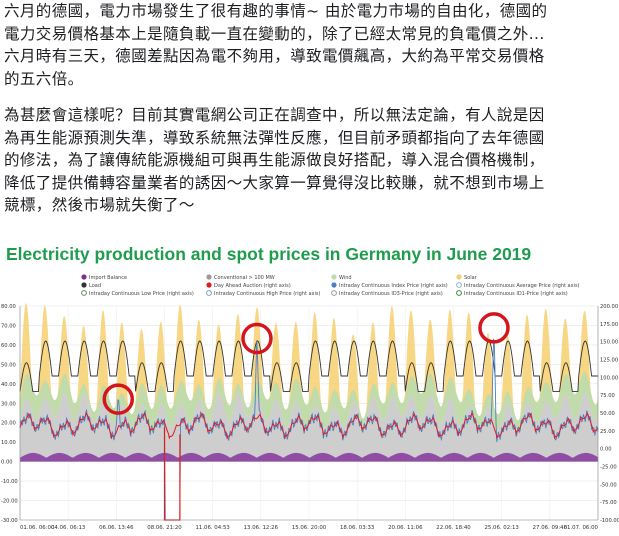  Describe the element at coordinates (357, 528) in the screenshot. I see `x-tick-label: 18.06. 03:33` at that location.